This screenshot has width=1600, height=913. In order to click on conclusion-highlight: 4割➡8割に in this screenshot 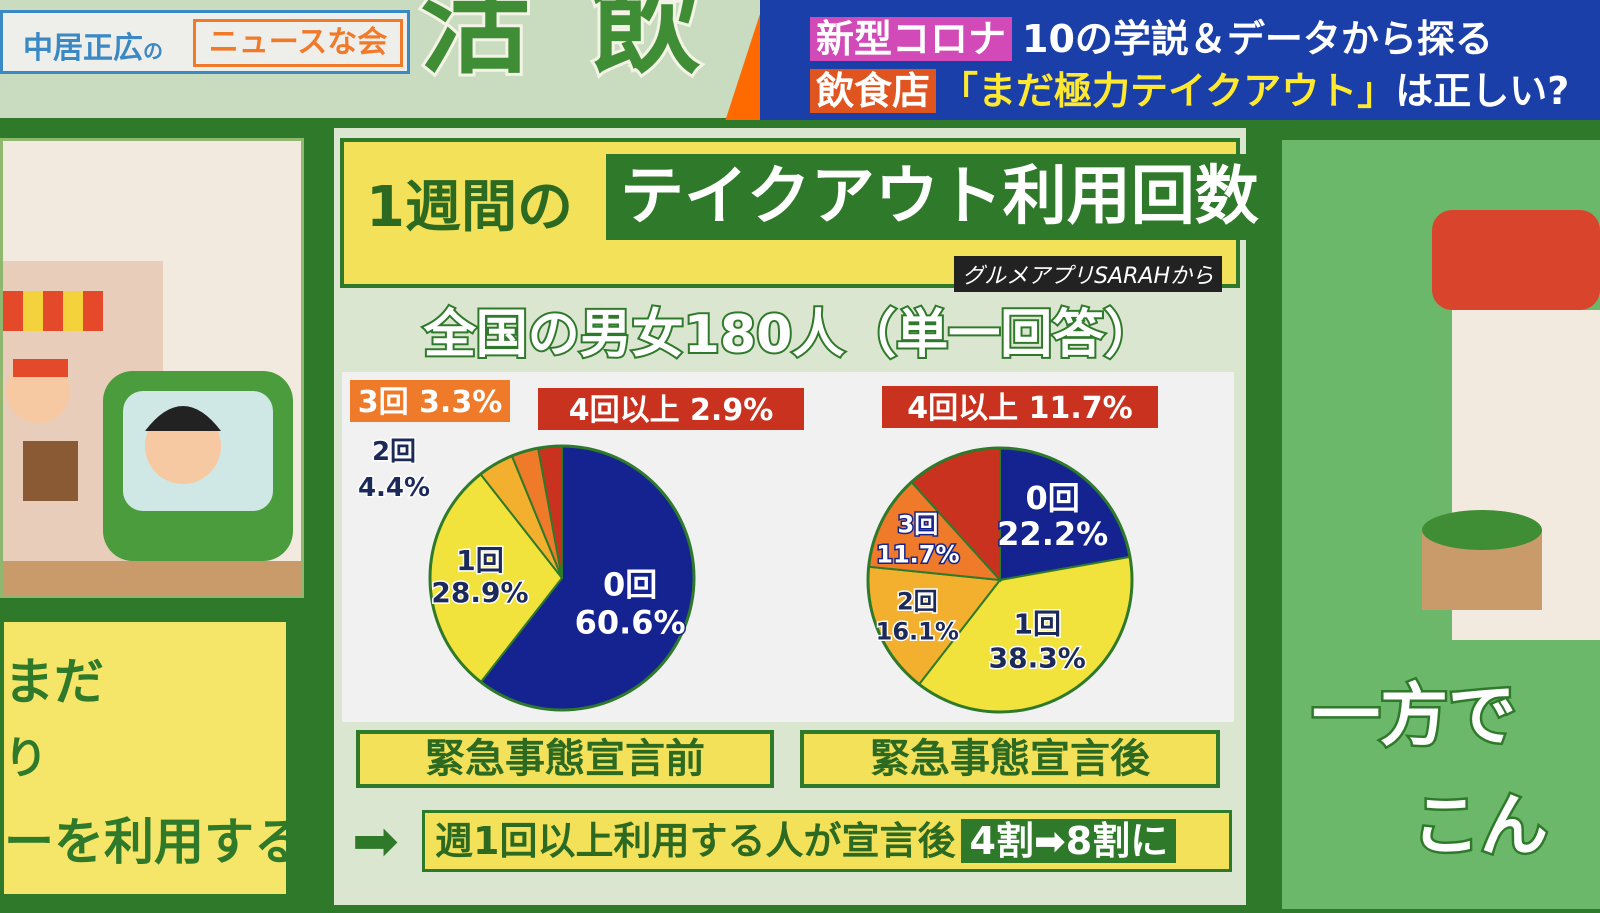, I will do `click(1069, 841)`.